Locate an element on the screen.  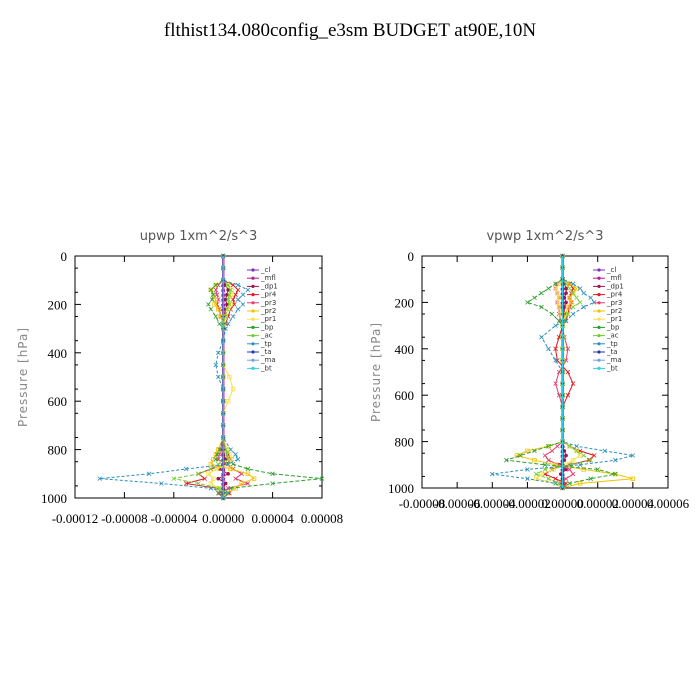
x-tick-label: 0.00002 is located at coordinates (598, 503).